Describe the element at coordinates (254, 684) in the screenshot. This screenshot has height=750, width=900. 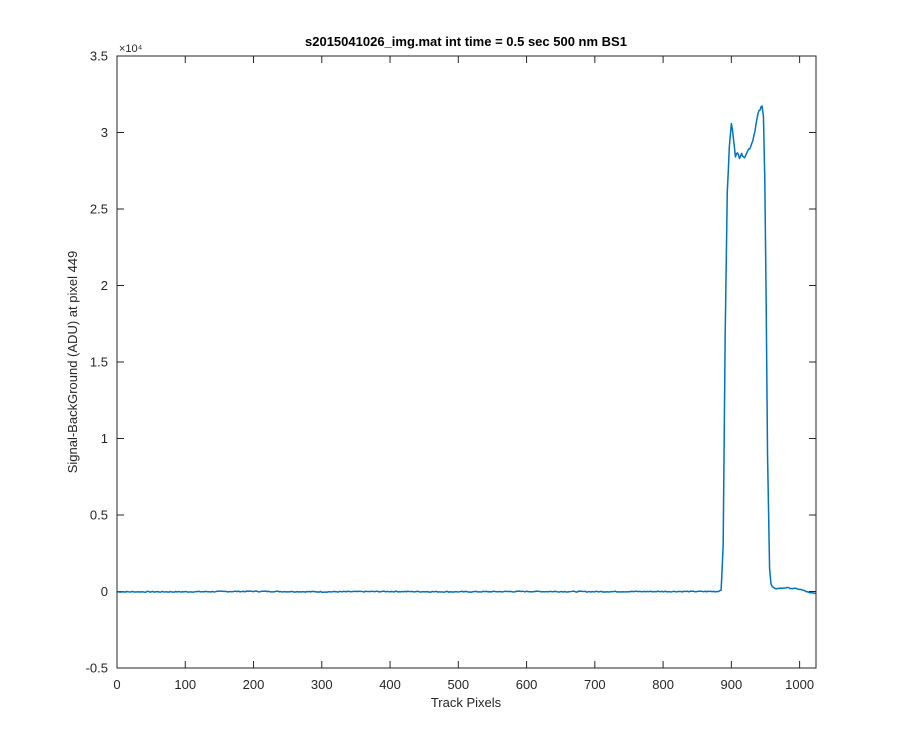
I see `x-tick-label: 200` at that location.